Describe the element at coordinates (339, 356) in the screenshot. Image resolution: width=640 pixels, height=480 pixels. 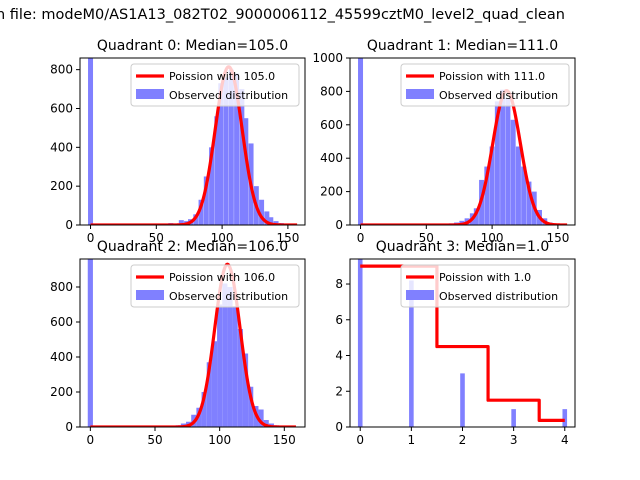
I see `y-tick-label: 4` at that location.